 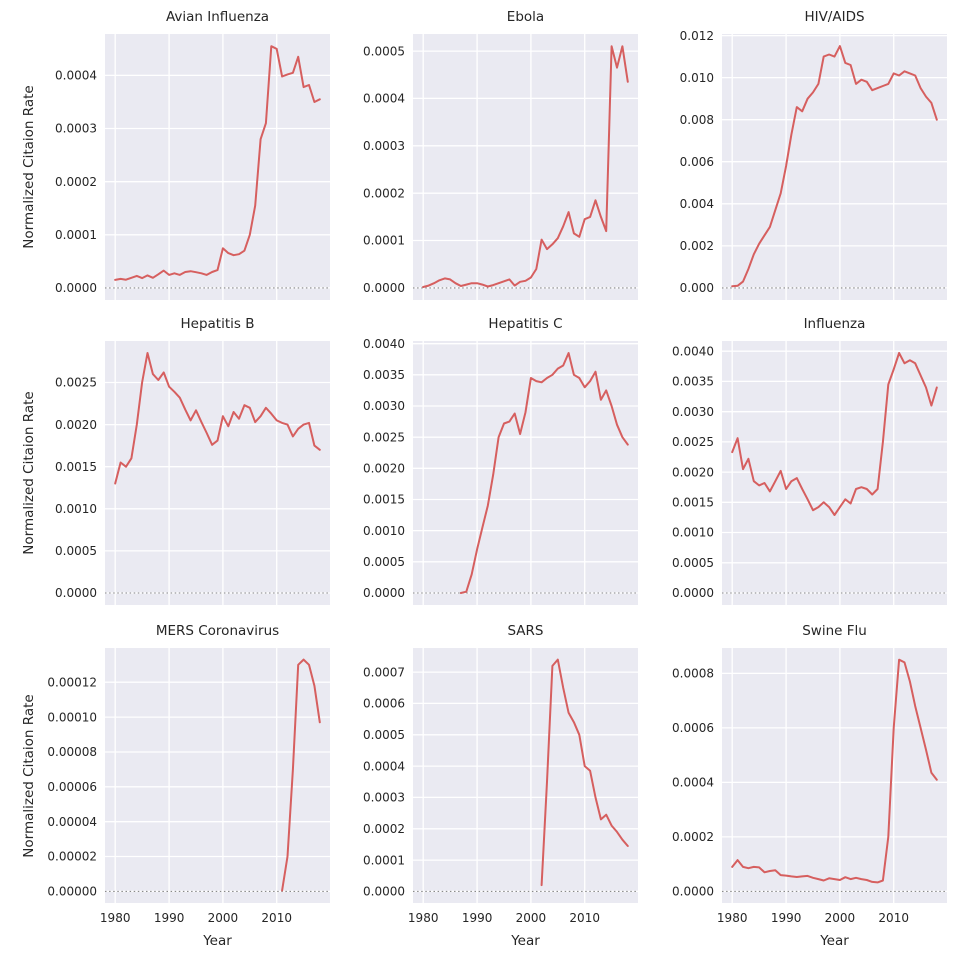 I want to click on subplot-title: Hepatitis C, so click(x=525, y=324).